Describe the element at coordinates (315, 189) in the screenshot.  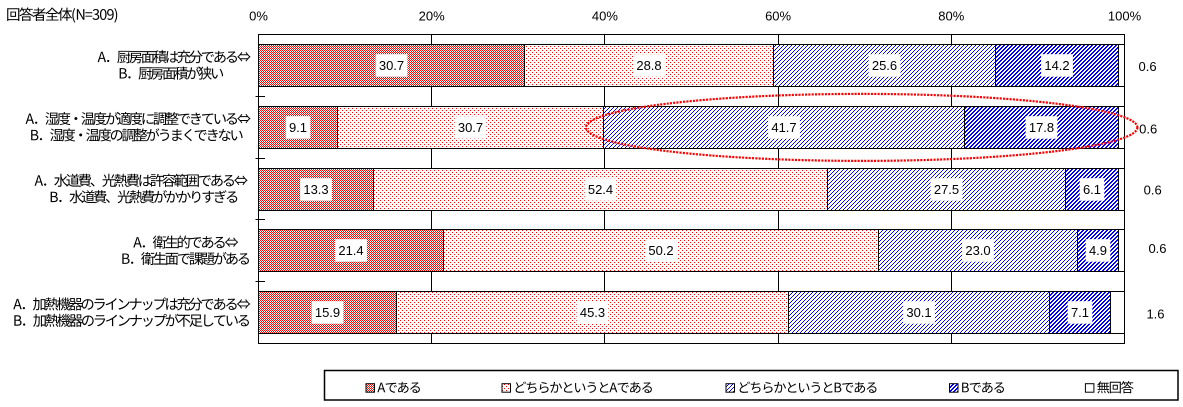
I see `svg-text: 13.3` at that location.